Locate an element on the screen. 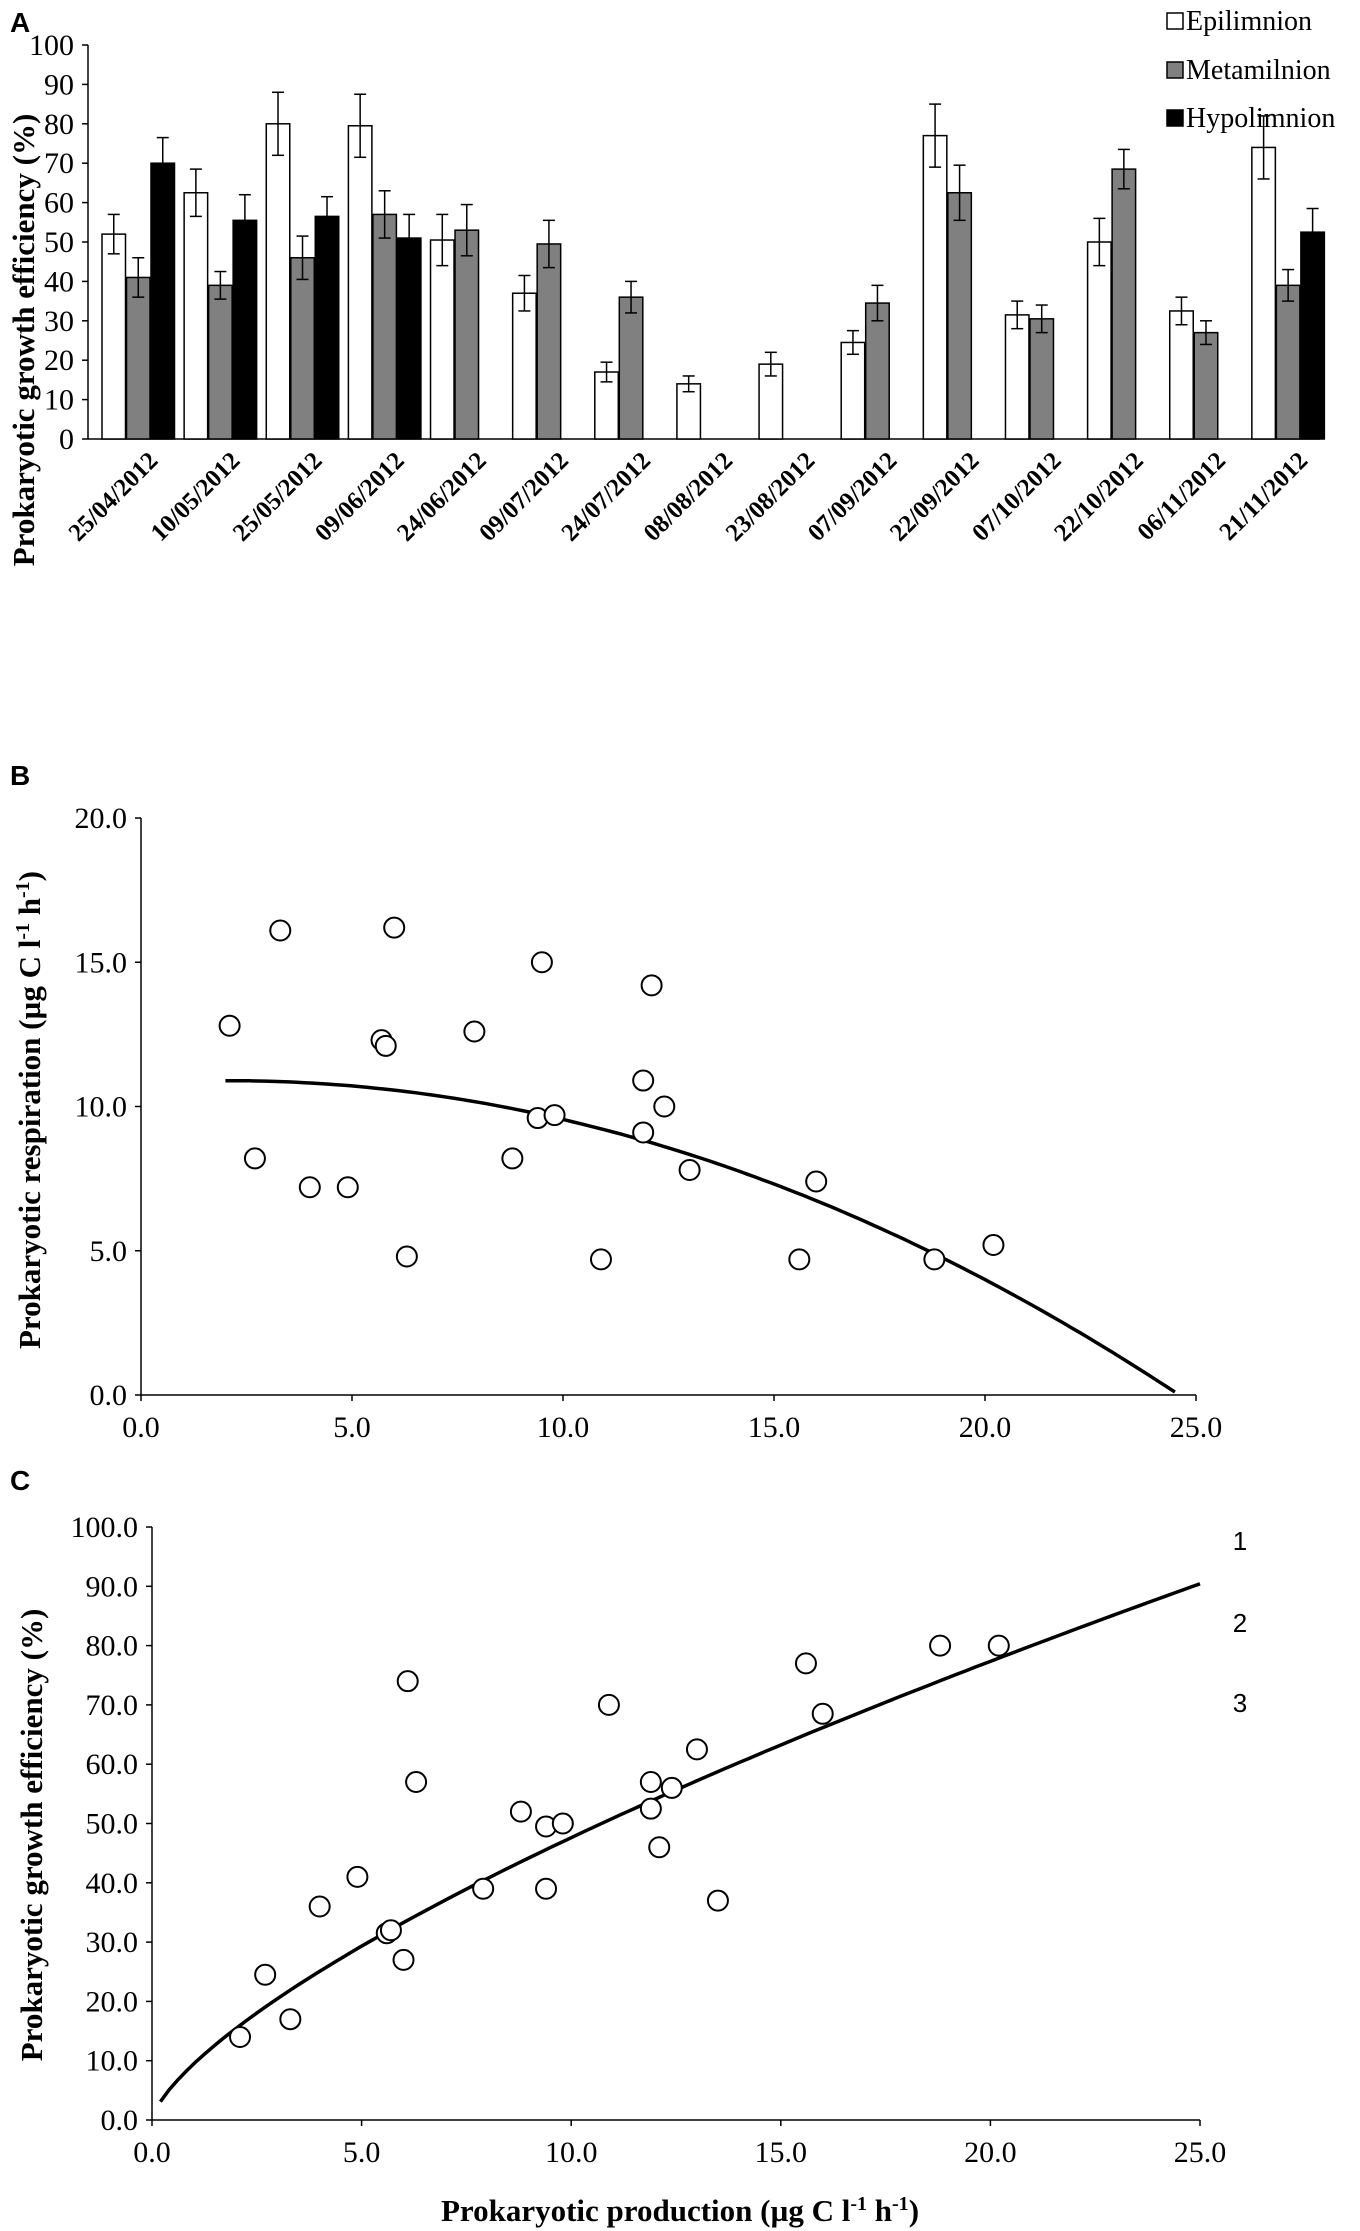 This screenshot has height=2231, width=1360. panel-c-x-axis-label: Prokaryotic production (µg C l-1 h-1) is located at coordinates (680, 2210).